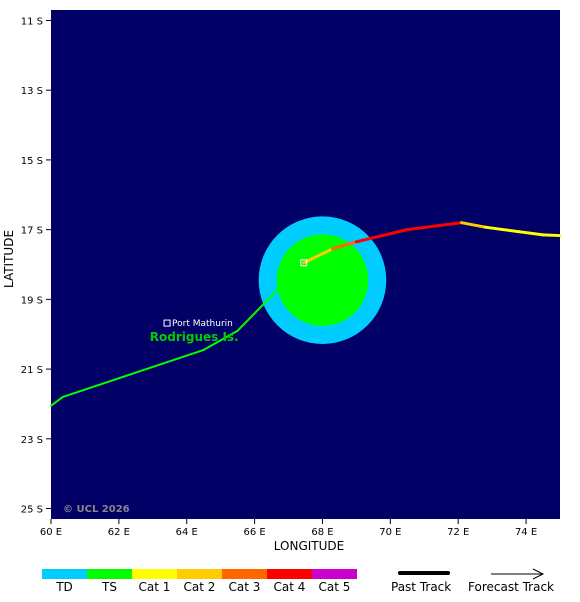  Describe the element at coordinates (390, 532) in the screenshot. I see `lon-tick-label: 70 E` at that location.